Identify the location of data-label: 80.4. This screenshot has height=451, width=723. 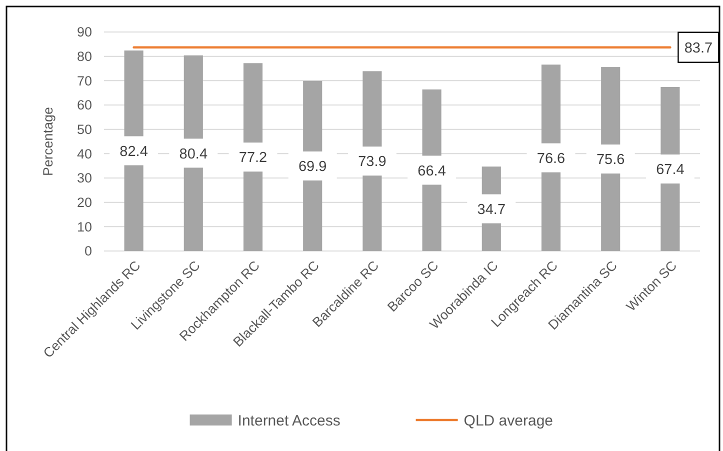
(193, 154).